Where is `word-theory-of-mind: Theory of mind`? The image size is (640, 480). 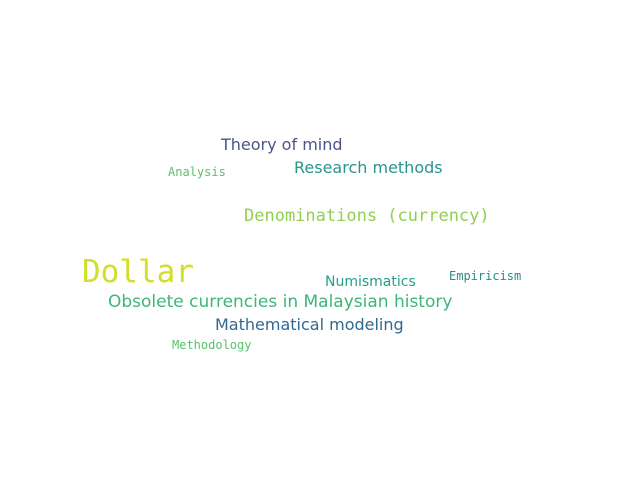
word-theory-of-mind: Theory of mind is located at coordinates (282, 144).